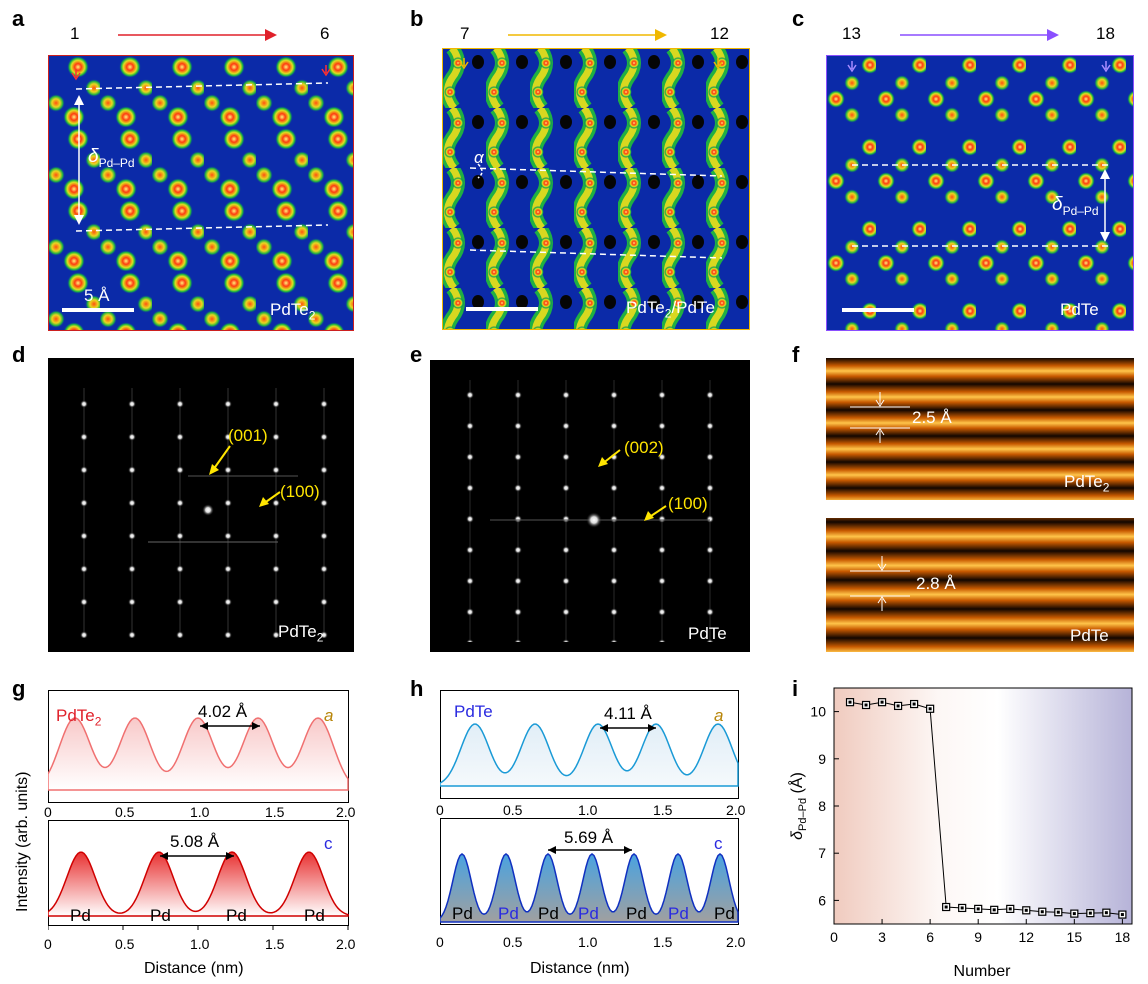 This screenshot has height=984, width=1148. What do you see at coordinates (462, 913) in the screenshot?
I see `panel-h-atom-1: Pd` at bounding box center [462, 913].